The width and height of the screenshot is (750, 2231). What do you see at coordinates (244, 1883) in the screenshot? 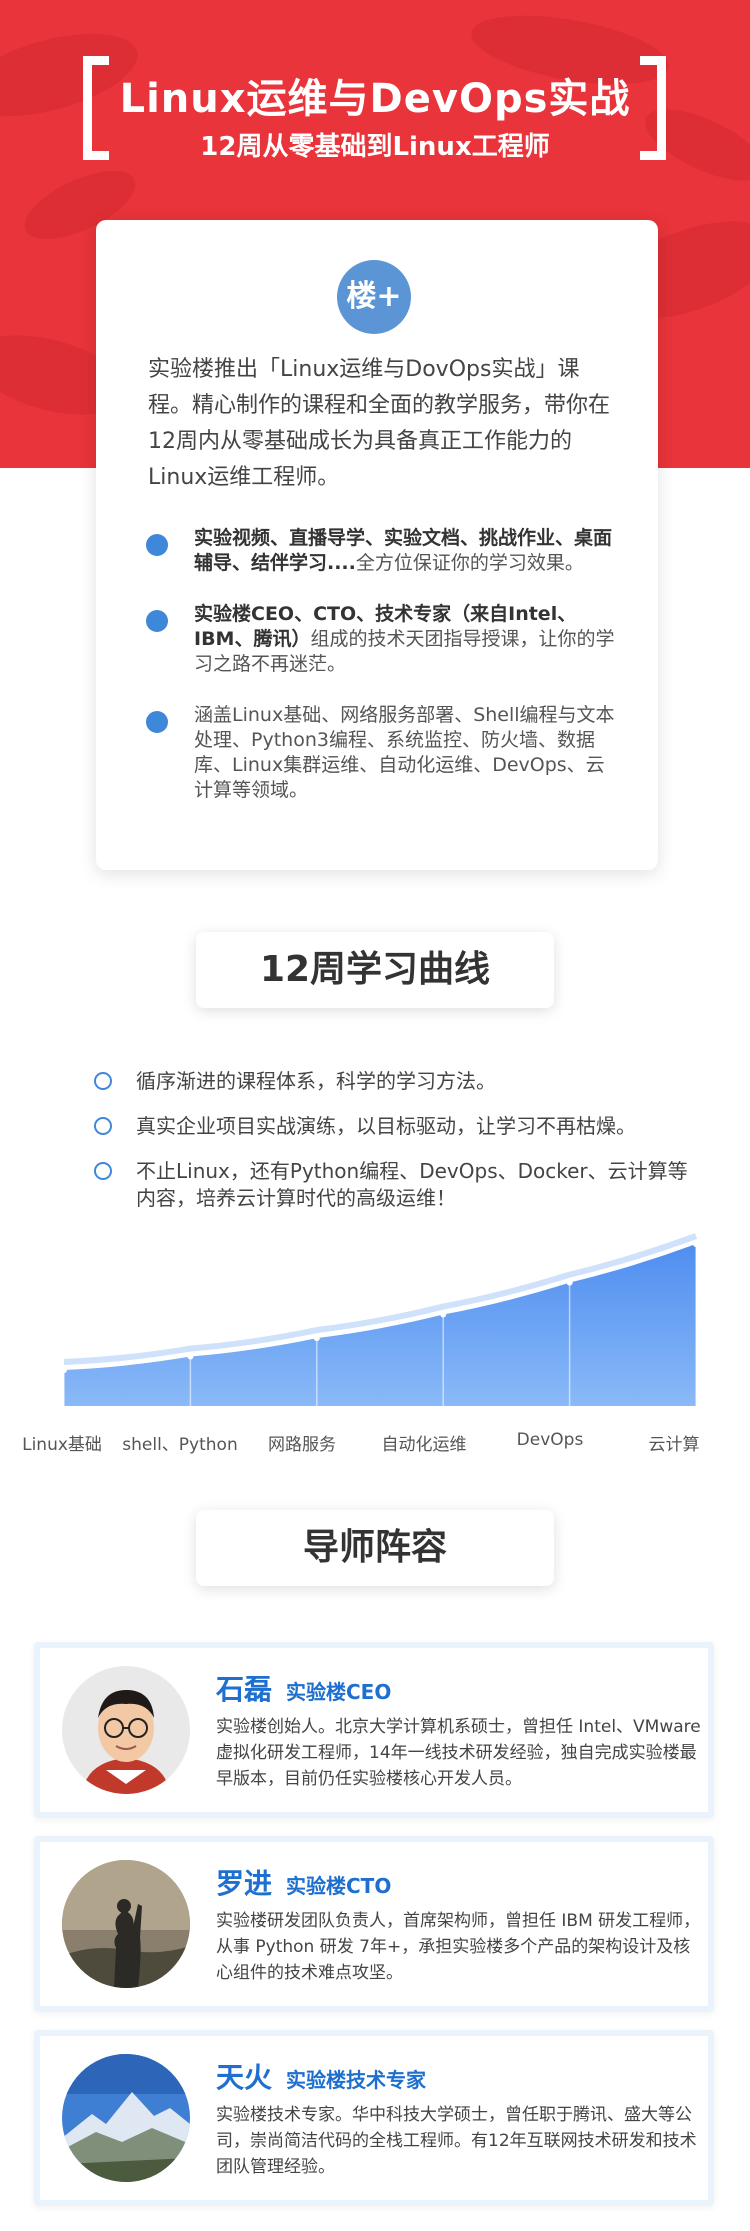
I see `mentor-name: 罗进` at bounding box center [244, 1883].